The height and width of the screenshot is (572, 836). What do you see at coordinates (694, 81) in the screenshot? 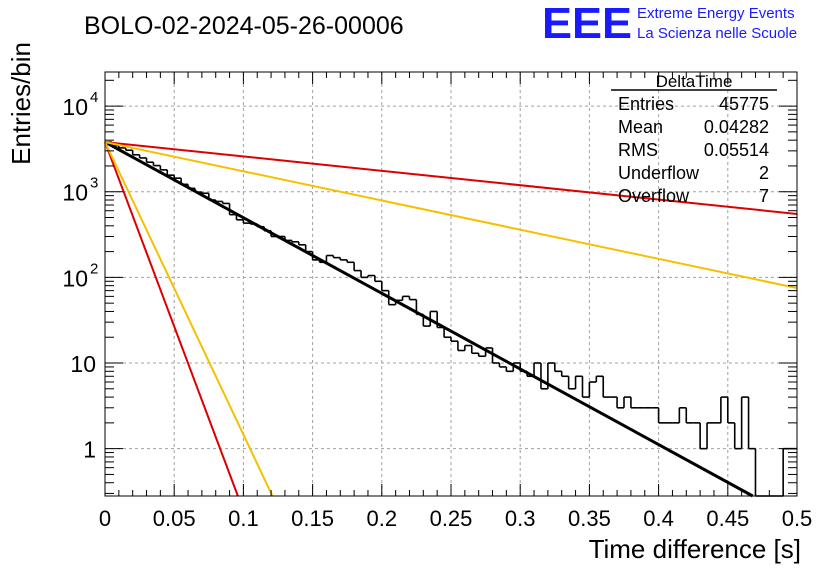
I see `stats-title: DeltaTime` at bounding box center [694, 81].